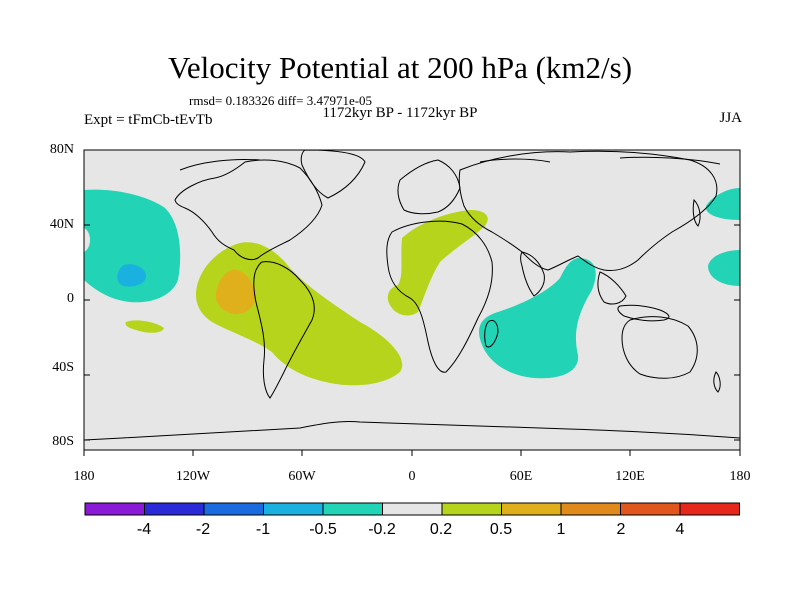 This screenshot has height=600, width=800. Describe the element at coordinates (643, 313) in the screenshot. I see `coast-indonesia` at that location.